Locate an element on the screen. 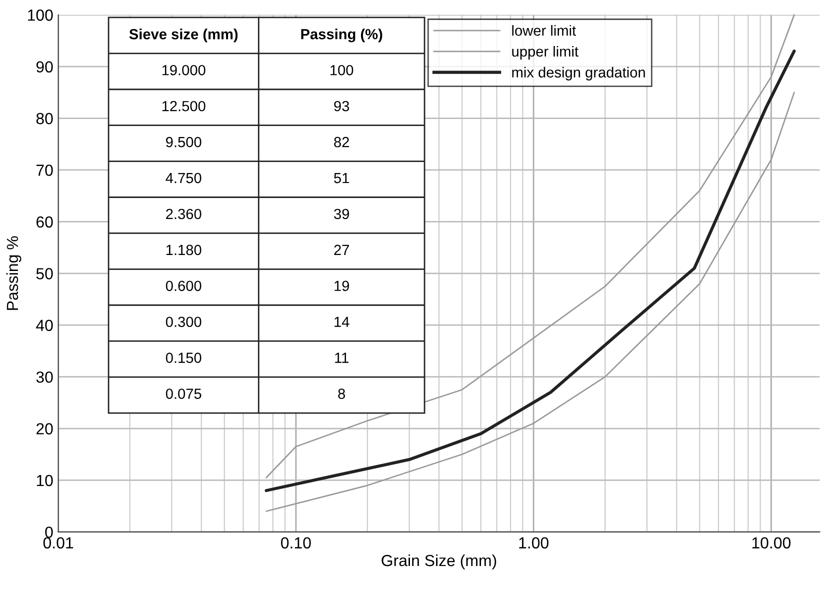  x-tick-label: 1.00 is located at coordinates (533, 543).